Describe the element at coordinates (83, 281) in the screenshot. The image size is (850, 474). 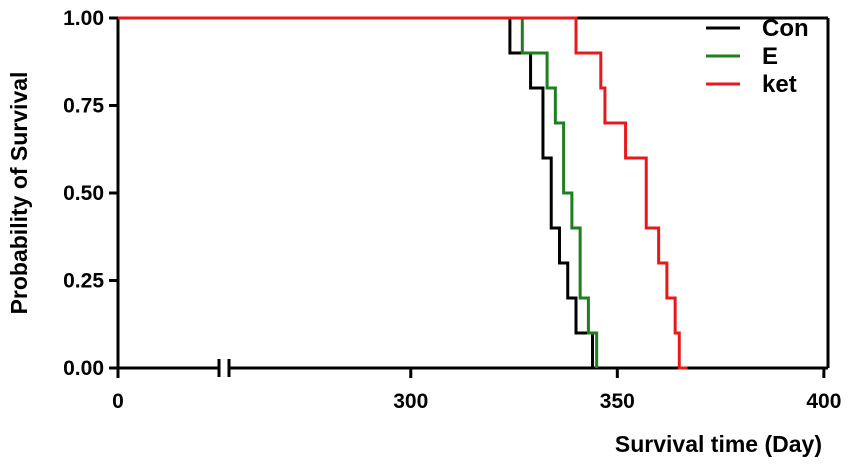
I see `y-tick-label: 0.25` at that location.